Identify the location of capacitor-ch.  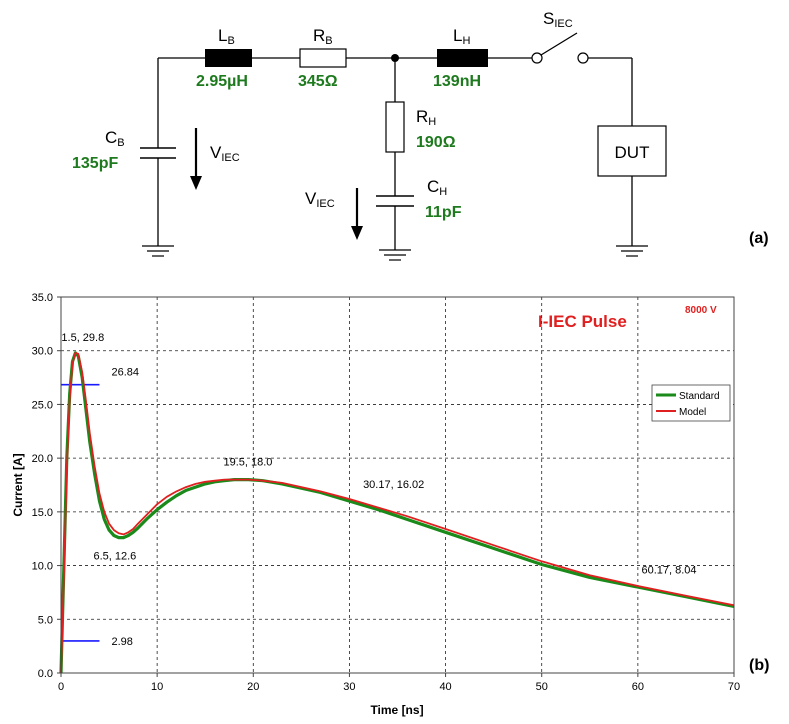
(395, 201).